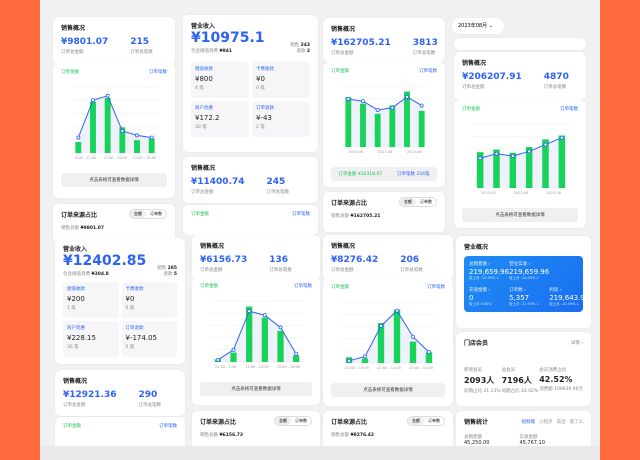  Describe the element at coordinates (520, 76) in the screenshot. I see `sales-overview-card: 销售概况 ¥206207.91 订单总金额 4870 订单总笔数` at that location.